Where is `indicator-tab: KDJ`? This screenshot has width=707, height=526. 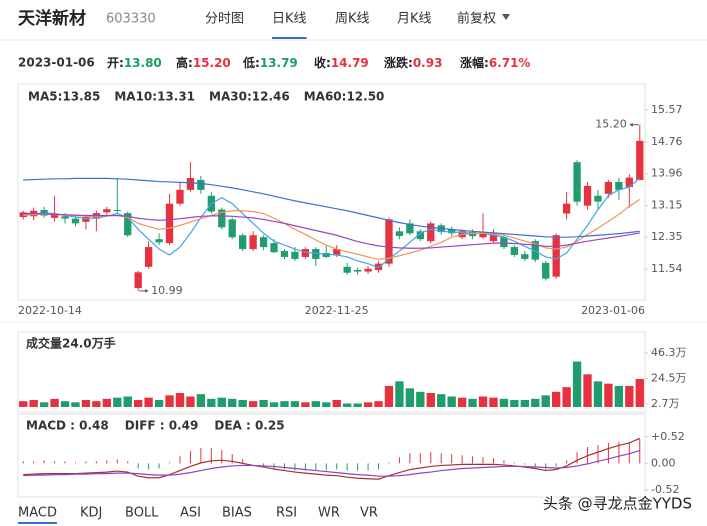 indicator-tab: KDJ is located at coordinates (91, 513).